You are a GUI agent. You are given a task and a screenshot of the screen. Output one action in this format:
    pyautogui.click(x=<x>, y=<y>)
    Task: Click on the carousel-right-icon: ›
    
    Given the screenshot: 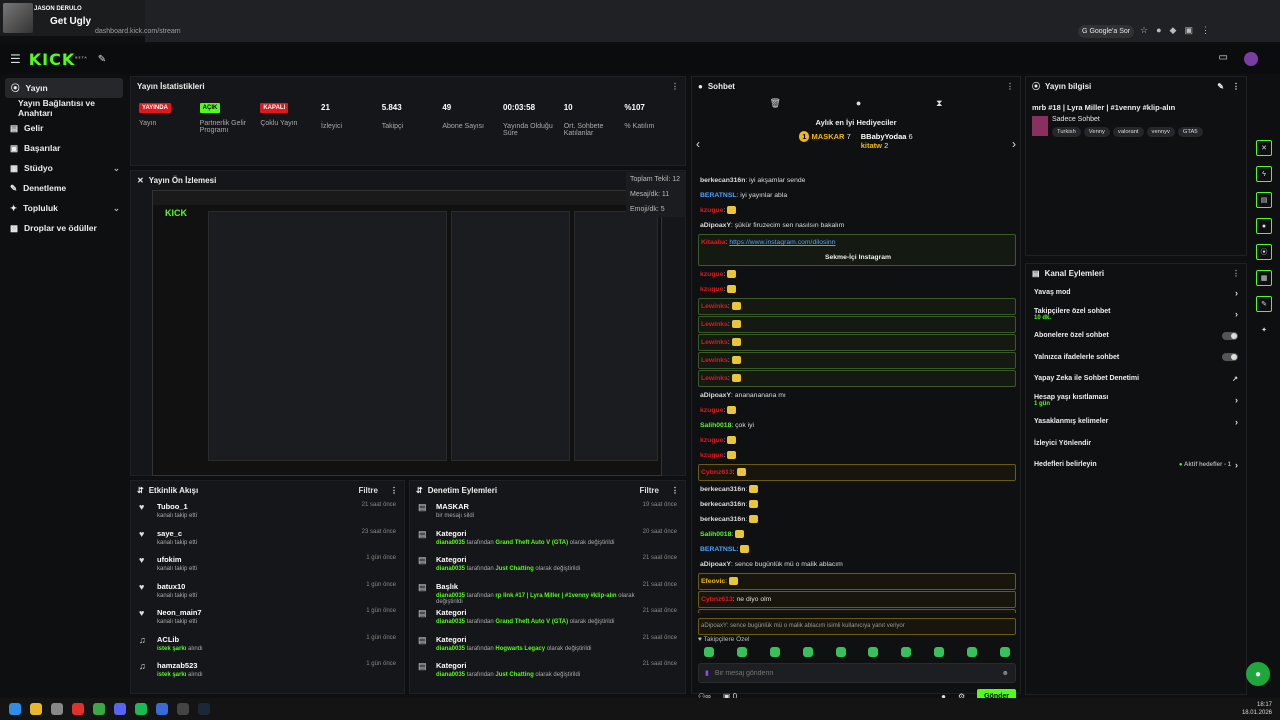 What is the action you would take?
    pyautogui.click(x=1014, y=144)
    